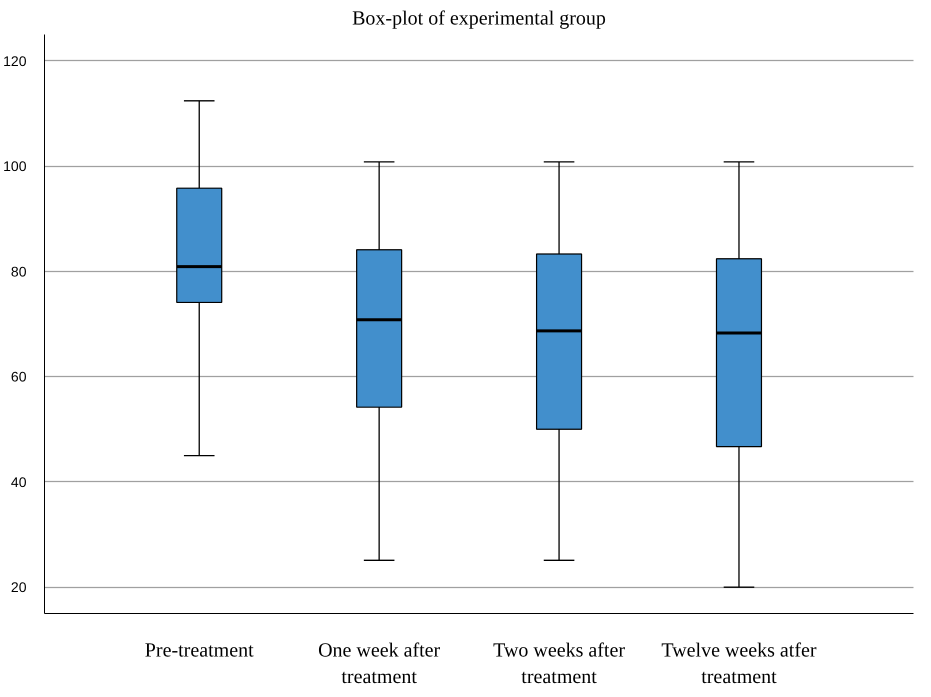 The width and height of the screenshot is (931, 697). I want to click on y-tick-label: 100, so click(15, 166).